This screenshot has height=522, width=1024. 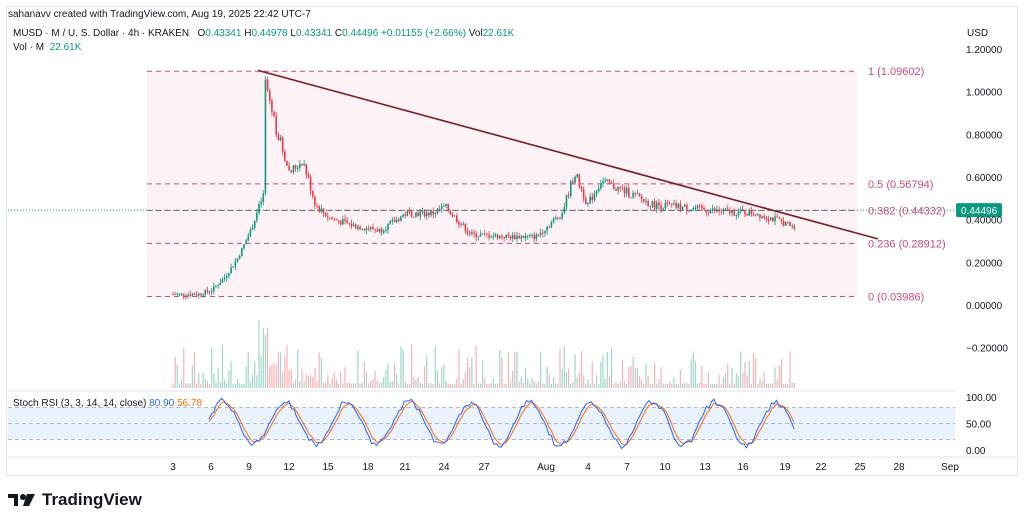 I want to click on y-axis-tick-label: 0.00000, so click(x=984, y=306).